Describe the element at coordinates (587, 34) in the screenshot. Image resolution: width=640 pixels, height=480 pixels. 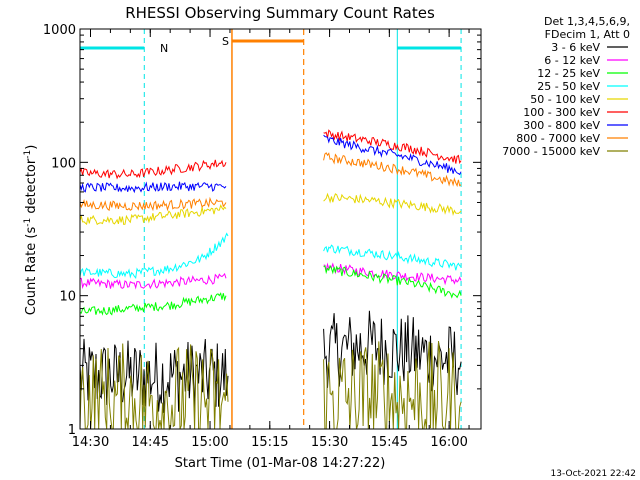
I see `legend-header-line-2: FDecim 1, Att 0` at that location.